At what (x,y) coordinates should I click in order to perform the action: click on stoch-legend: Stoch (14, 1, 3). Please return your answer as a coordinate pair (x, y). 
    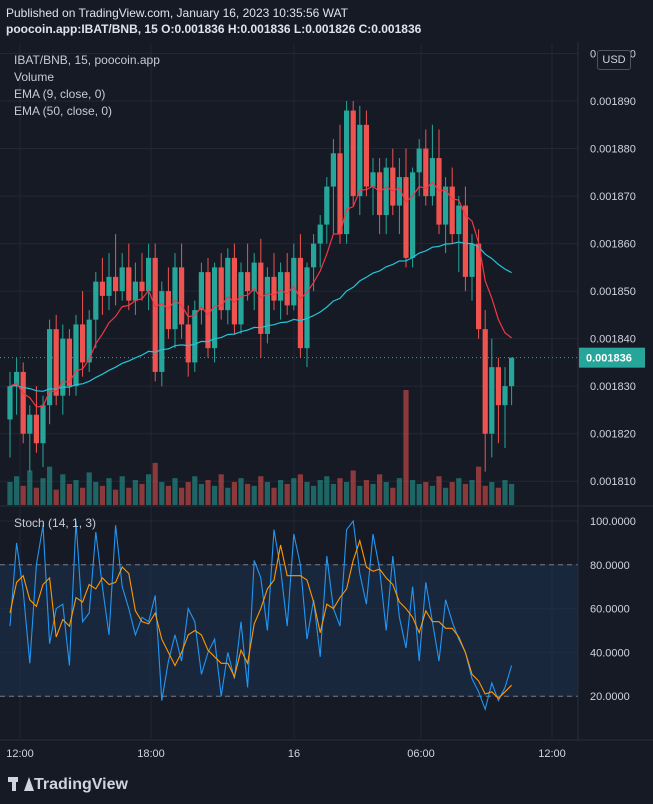
    Looking at the image, I should click on (55, 523).